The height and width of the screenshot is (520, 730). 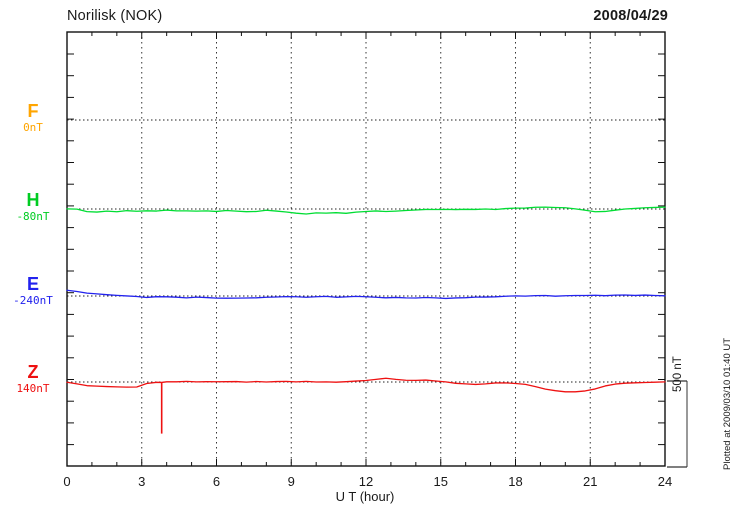 I want to click on component-letter-z: Z, so click(x=33, y=372).